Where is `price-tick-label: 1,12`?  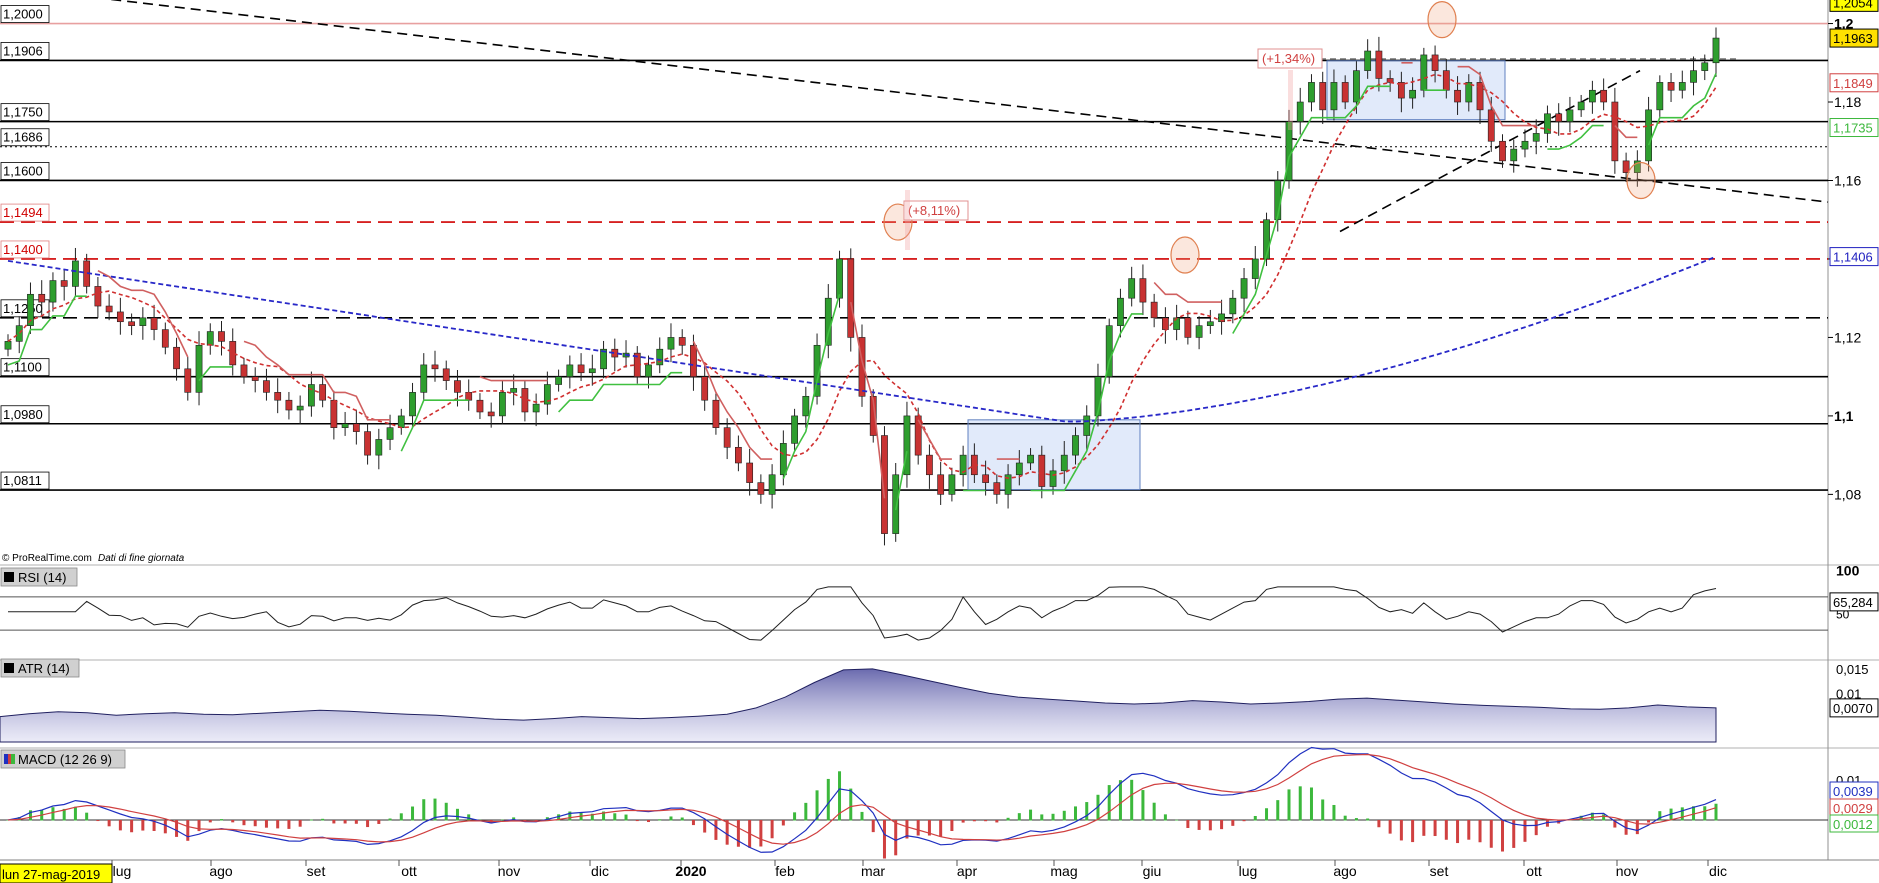 price-tick-label: 1,12 is located at coordinates (1847, 337).